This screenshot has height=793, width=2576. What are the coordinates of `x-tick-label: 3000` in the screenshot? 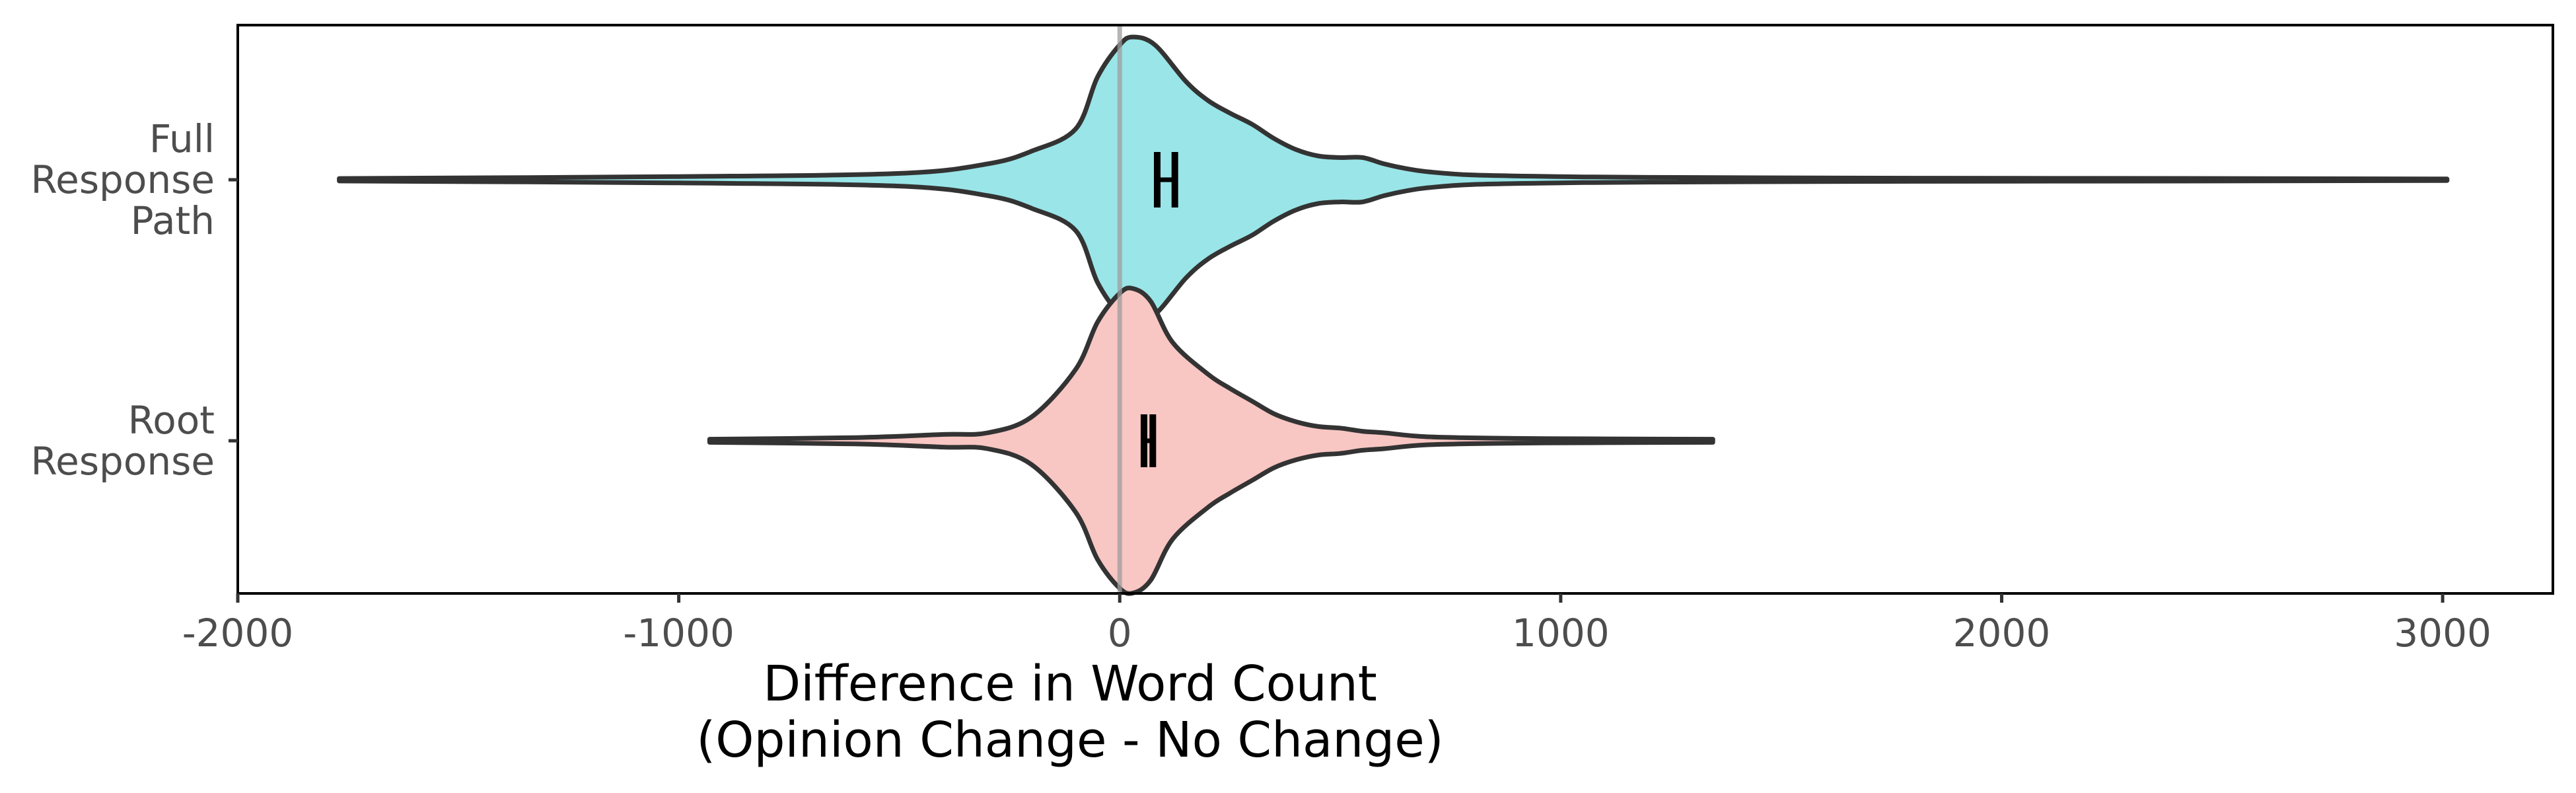 It's located at (2442, 634).